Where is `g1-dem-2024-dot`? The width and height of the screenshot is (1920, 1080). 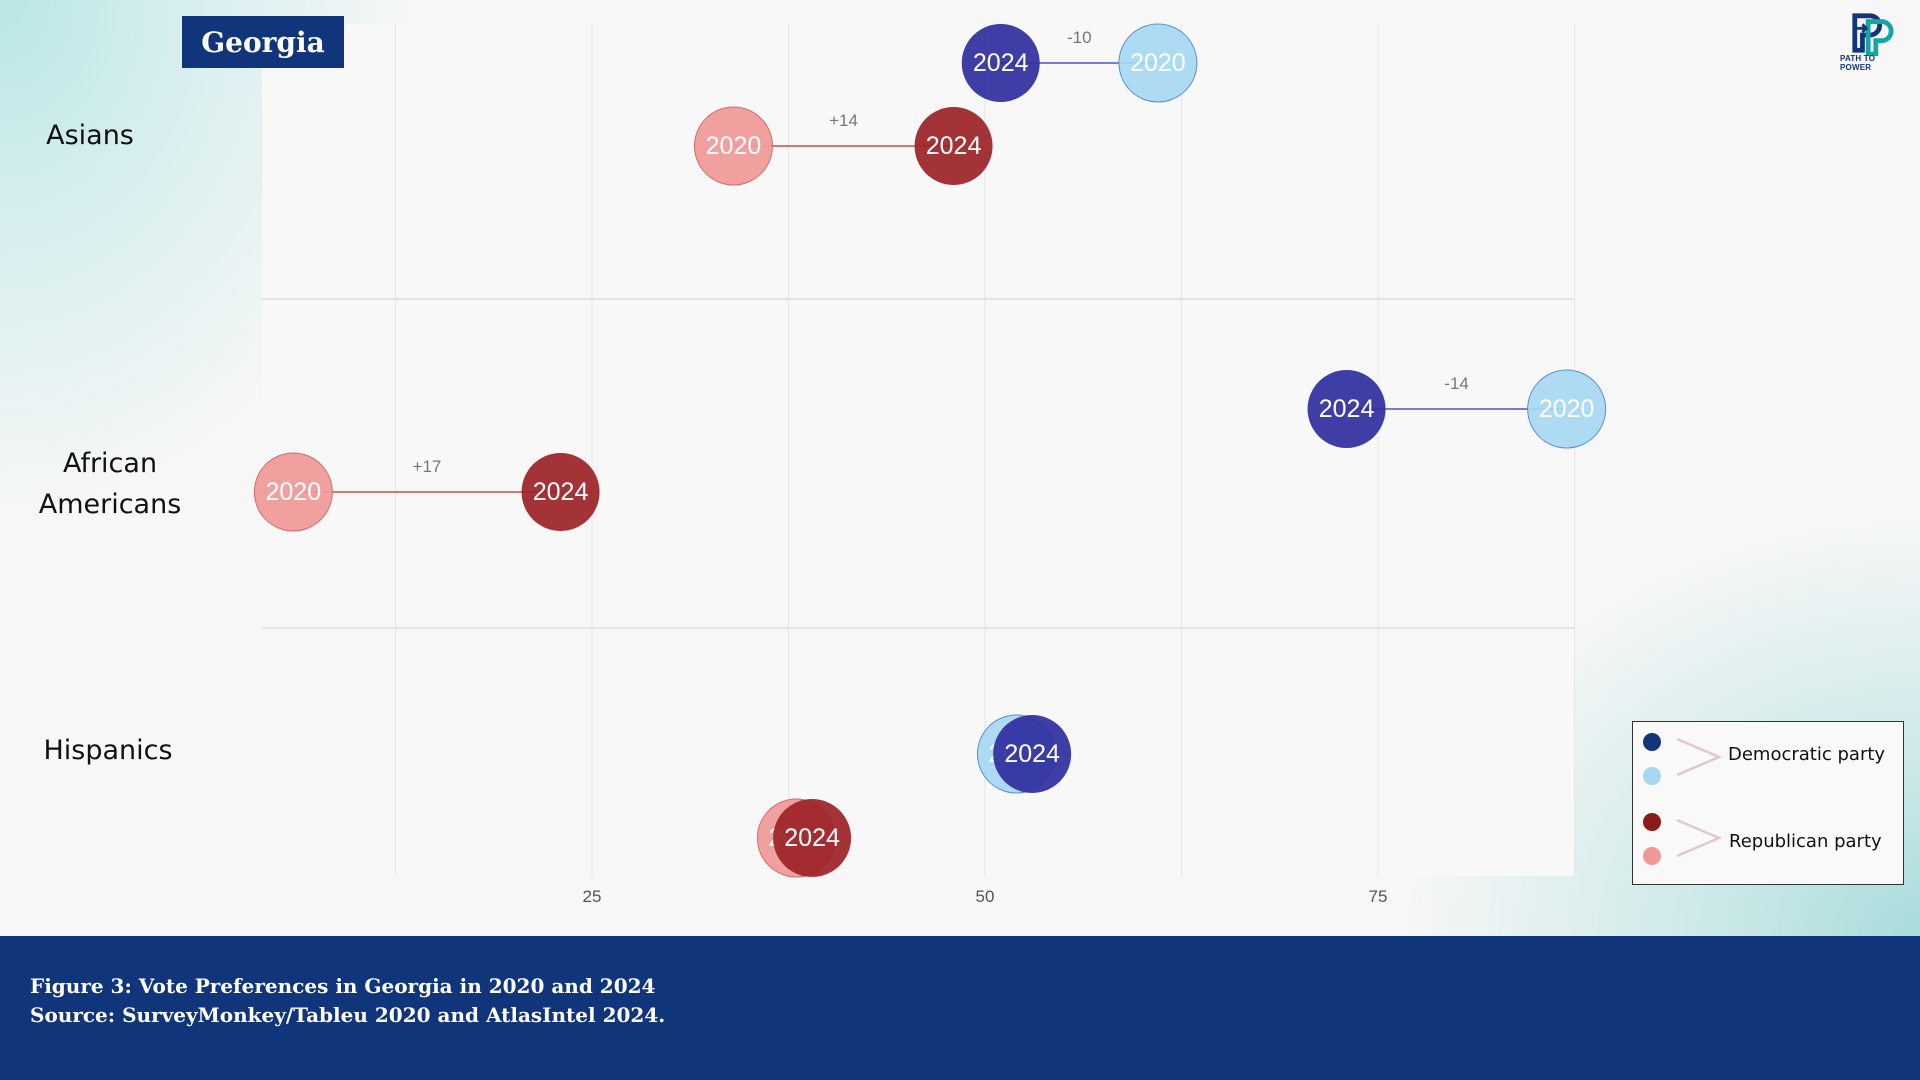
g1-dem-2024-dot is located at coordinates (1346, 409).